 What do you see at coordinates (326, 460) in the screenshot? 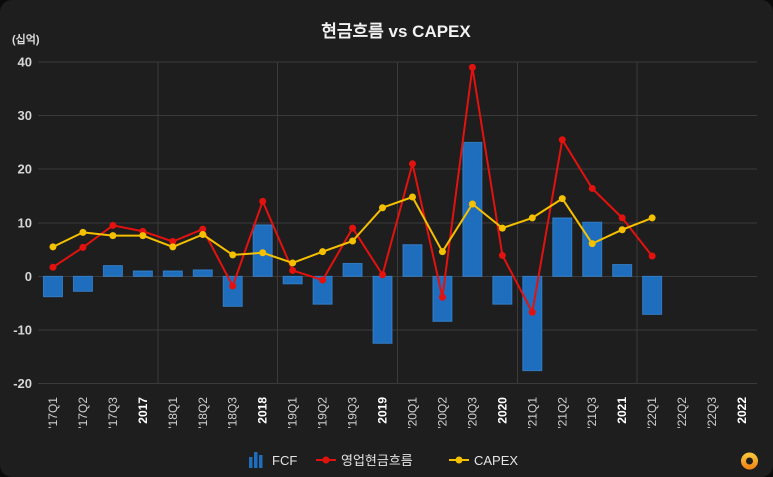
I see `line-marker-icon` at bounding box center [326, 460].